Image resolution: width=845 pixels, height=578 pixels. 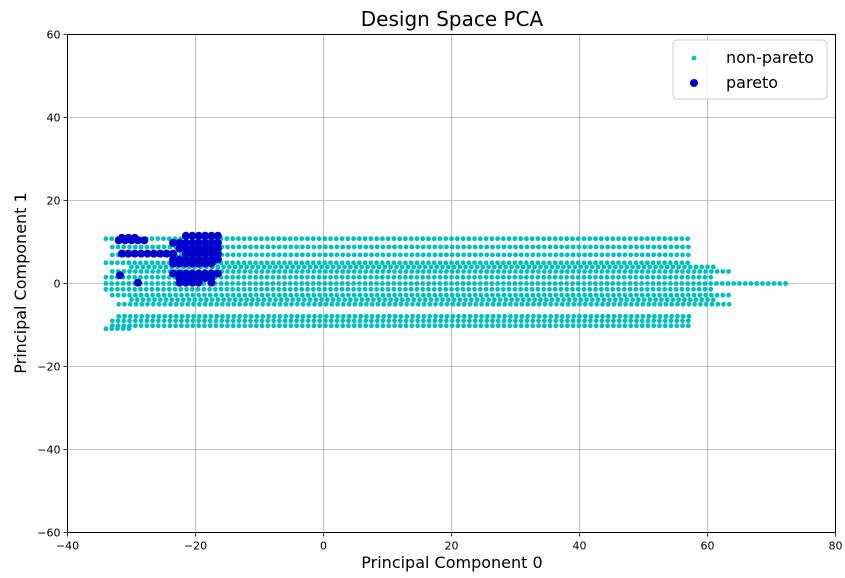 I want to click on legend-marker-pareto, so click(x=694, y=83).